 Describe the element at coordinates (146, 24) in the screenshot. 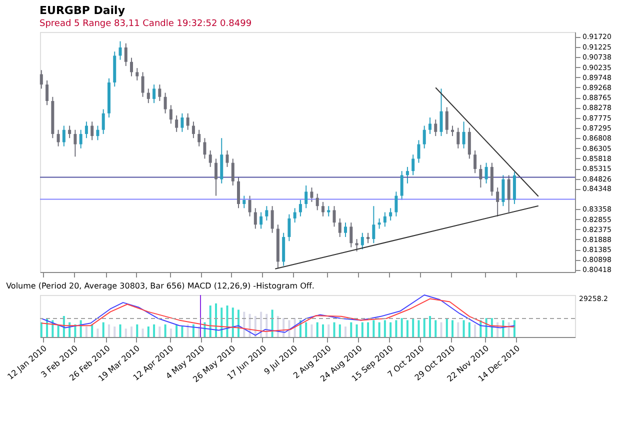

I see `text: Spread 5 Range 83,11 Candle 19:32:52 0.8499` at that location.